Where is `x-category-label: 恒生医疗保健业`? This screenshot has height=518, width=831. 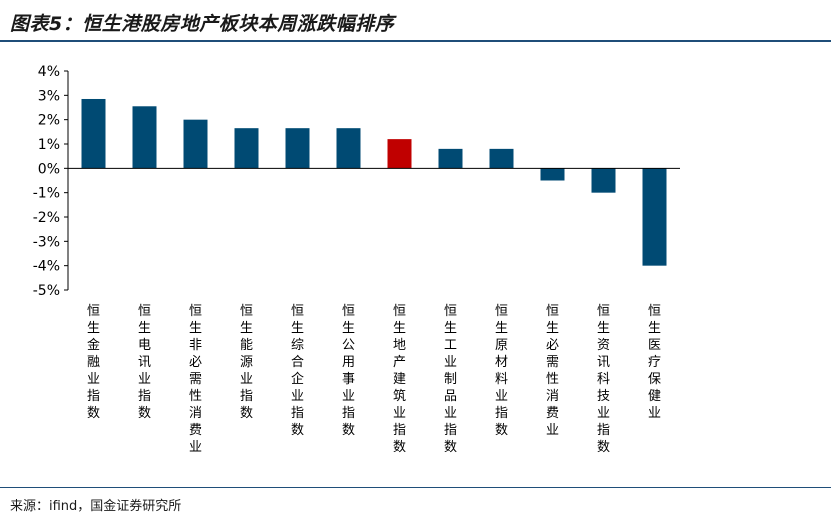
x-category-label: 恒生医疗保健业 is located at coordinates (654, 362).